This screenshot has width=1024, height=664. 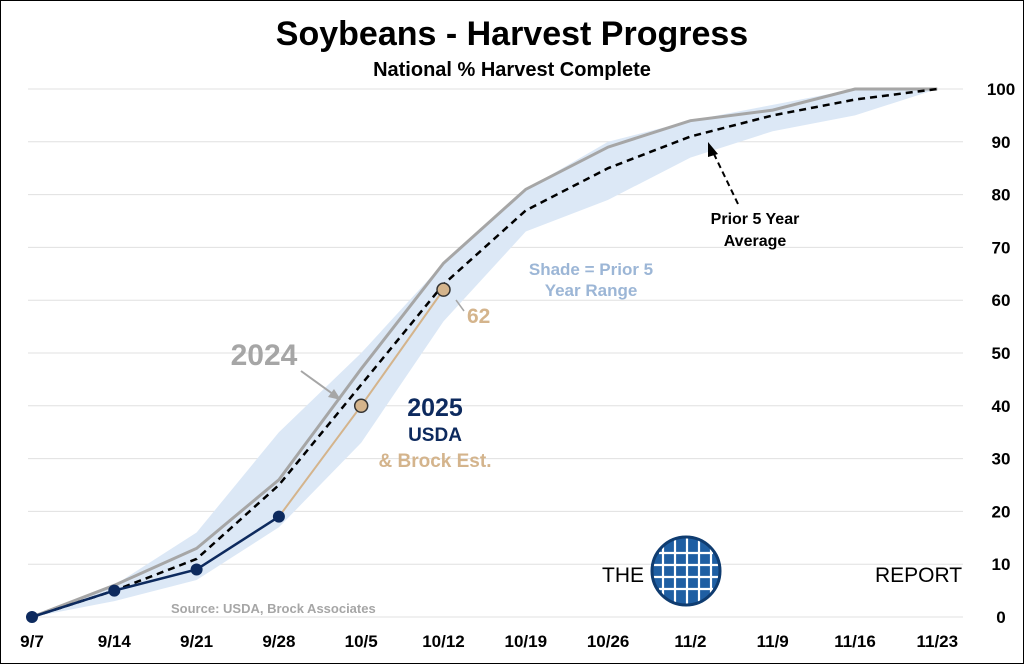 What do you see at coordinates (115, 641) in the screenshot?
I see `x-tick-9-14: 9/14` at bounding box center [115, 641].